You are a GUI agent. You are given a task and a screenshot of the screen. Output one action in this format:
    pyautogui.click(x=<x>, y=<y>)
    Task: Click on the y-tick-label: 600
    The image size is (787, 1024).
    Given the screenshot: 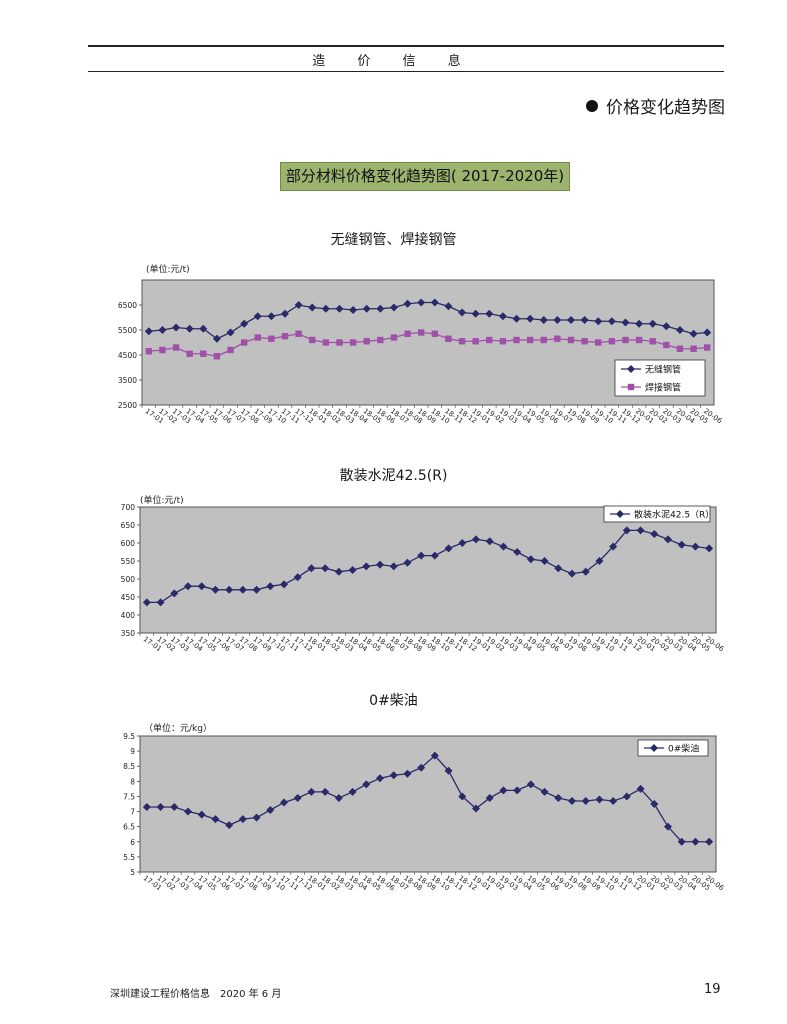 What is the action you would take?
    pyautogui.click(x=128, y=543)
    